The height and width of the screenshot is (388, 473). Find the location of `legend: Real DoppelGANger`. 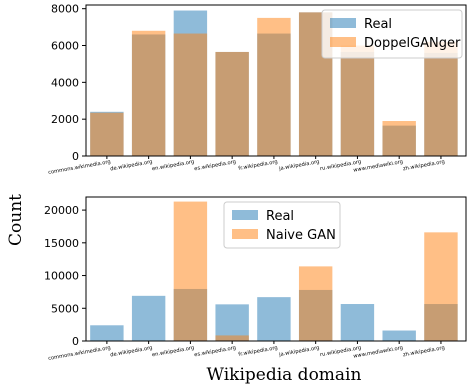

legend: Real DoppelGANger is located at coordinates (392, 34).